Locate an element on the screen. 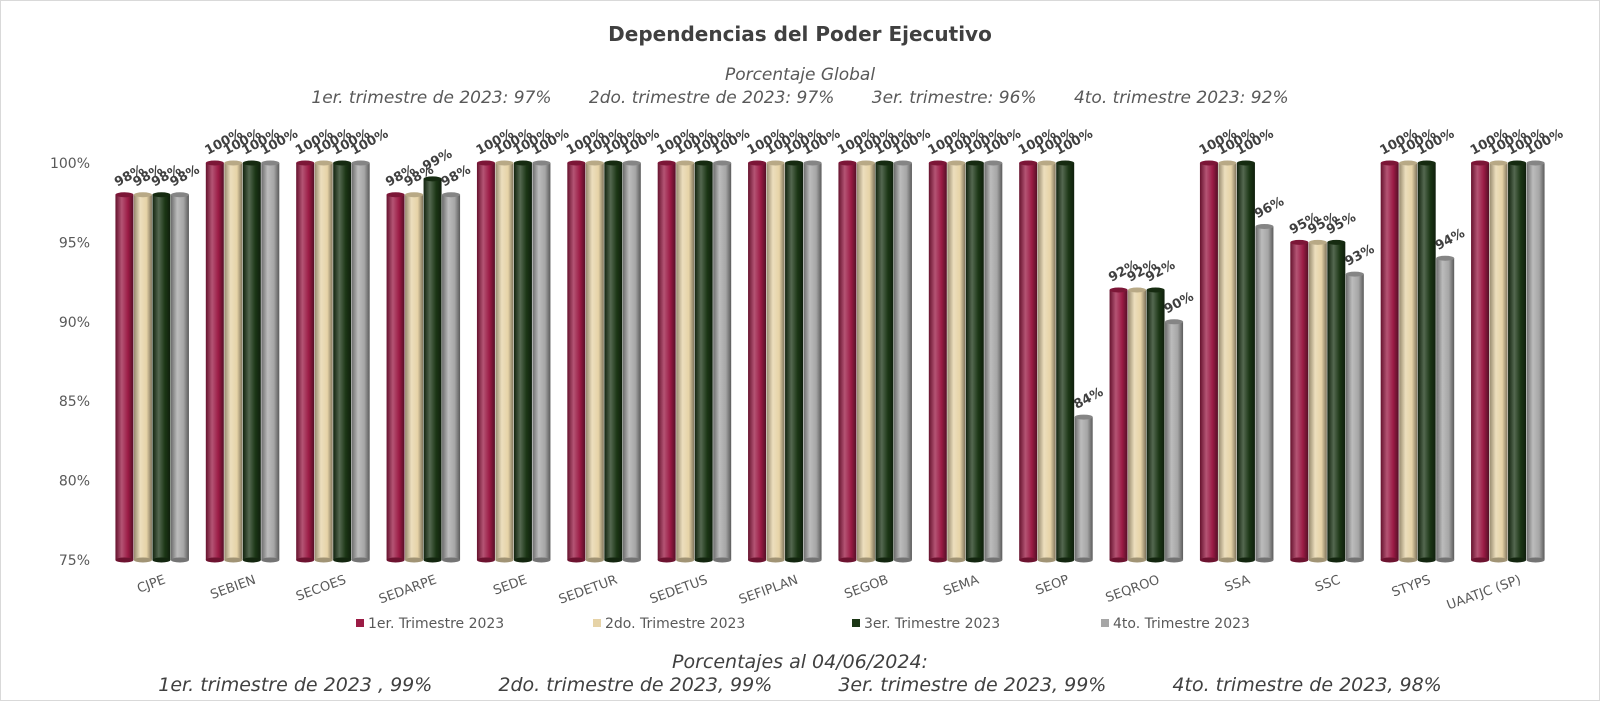 Image resolution: width=1600 pixels, height=701 pixels. data-label: 94% is located at coordinates (1450, 240).